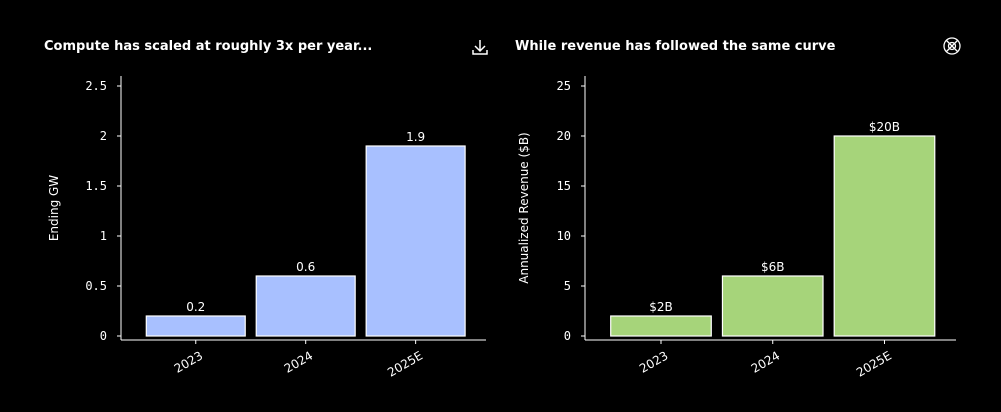  I want to click on y-axis-label: Annualized Revenue ($B), so click(524, 207).